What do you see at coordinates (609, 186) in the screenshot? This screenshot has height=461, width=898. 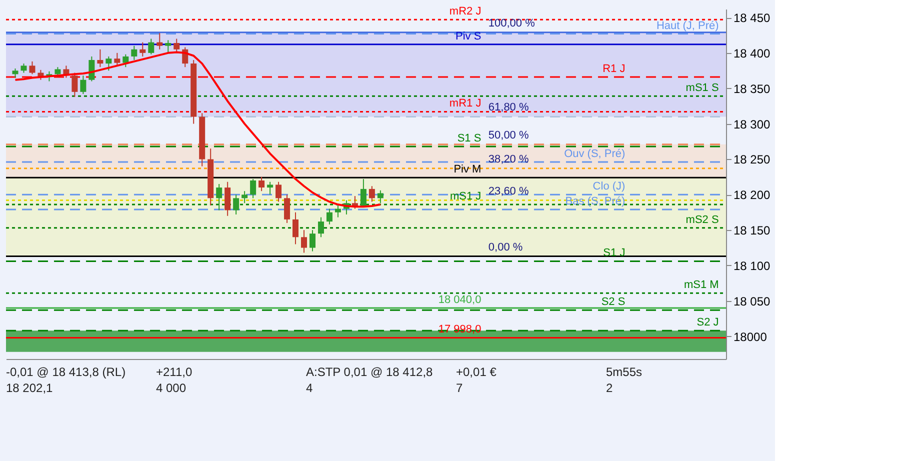 I see `ref-line-label: Clo (J)` at bounding box center [609, 186].